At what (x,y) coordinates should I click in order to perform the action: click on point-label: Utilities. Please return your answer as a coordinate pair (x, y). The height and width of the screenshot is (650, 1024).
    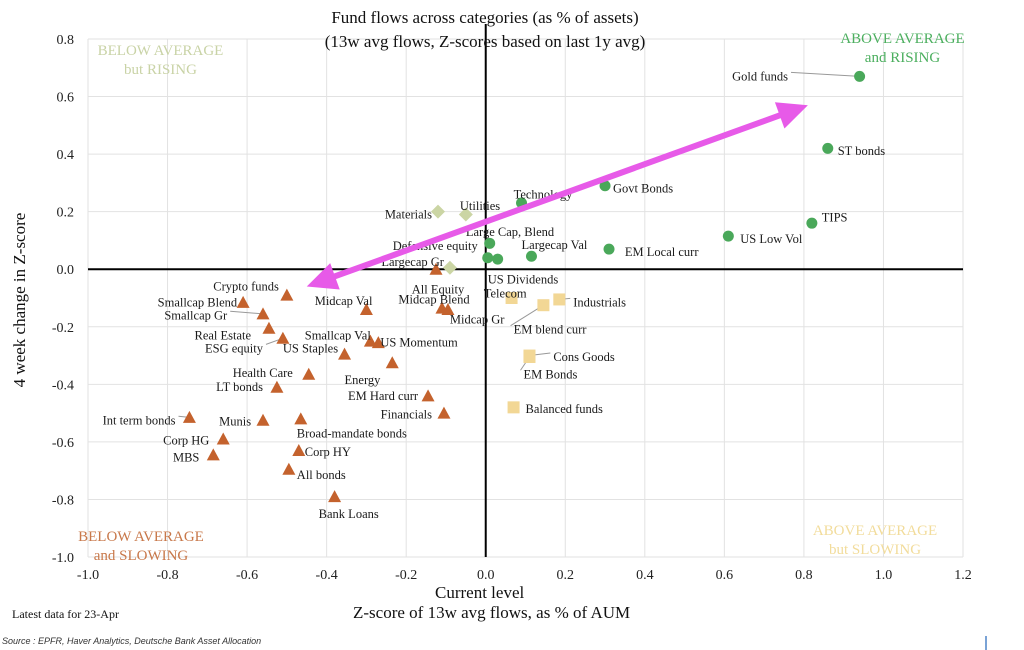
    Looking at the image, I should click on (480, 206).